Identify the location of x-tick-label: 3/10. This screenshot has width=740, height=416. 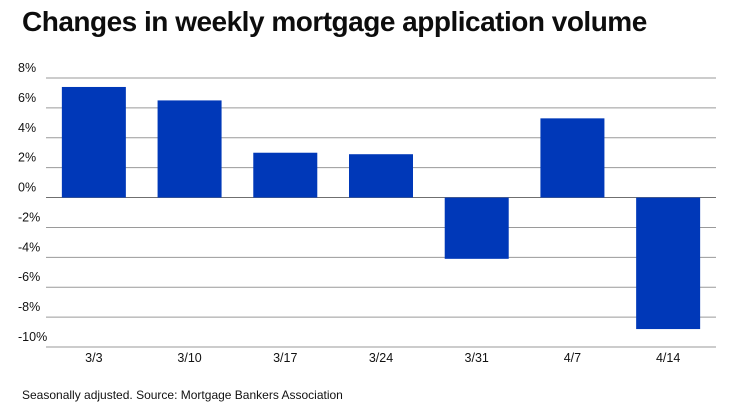
(189, 358).